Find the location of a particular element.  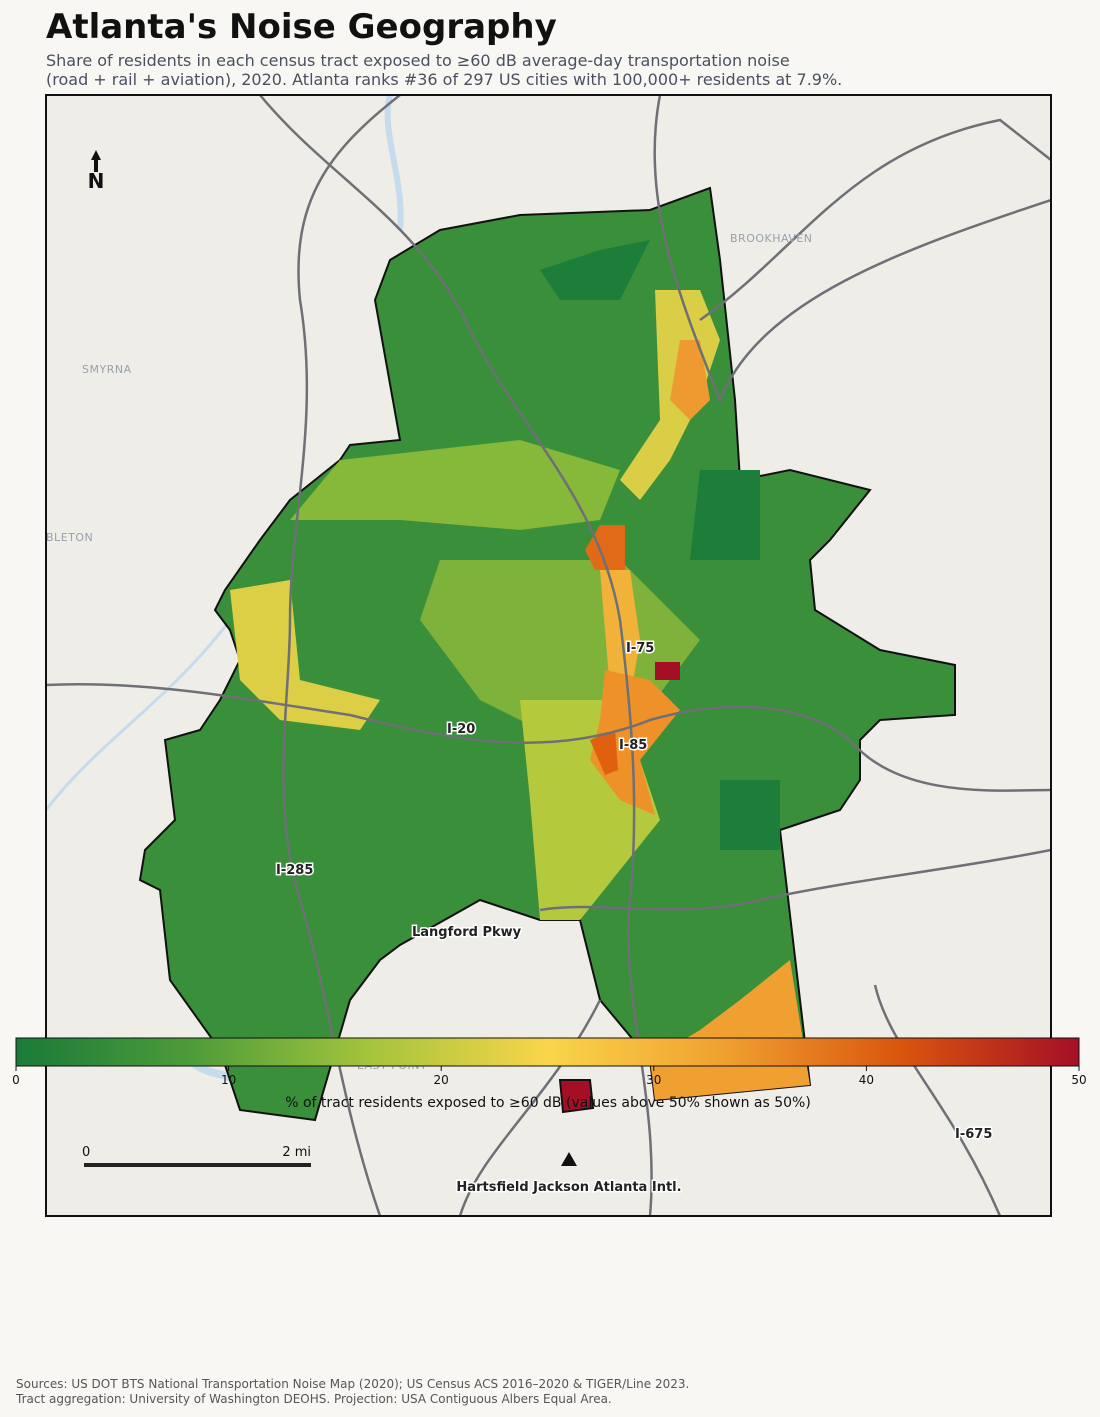

colorbar-tick-label: 30 is located at coordinates (653, 1080).